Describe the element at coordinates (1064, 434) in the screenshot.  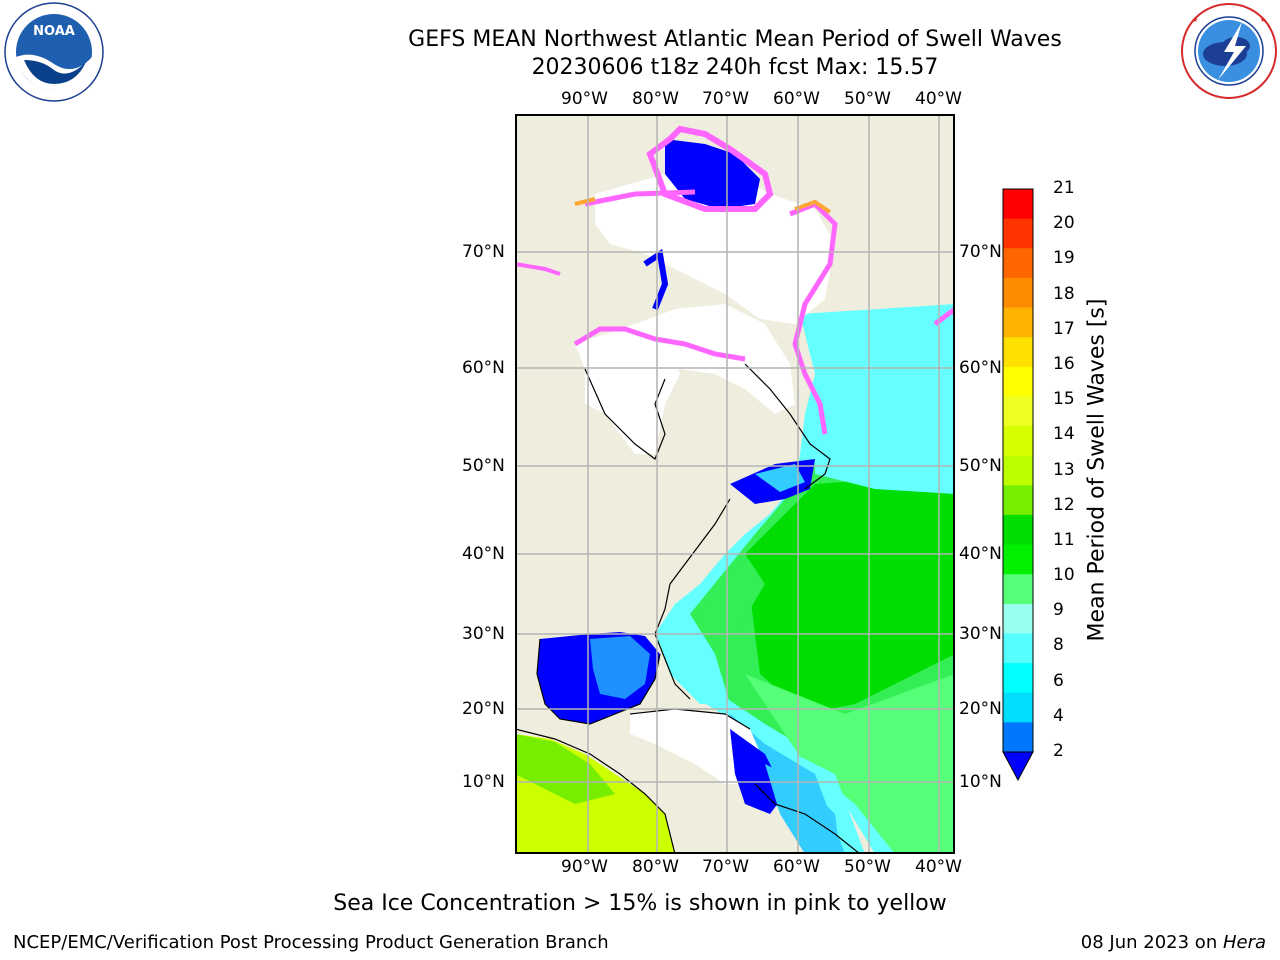
I see `colorbar-tick-label: 14` at that location.